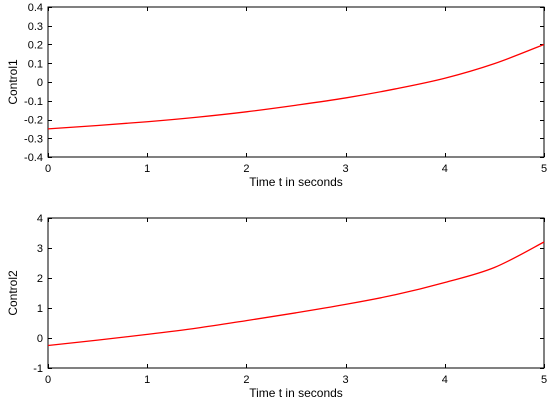 This screenshot has height=404, width=550. What do you see at coordinates (40, 219) in the screenshot?
I see `y-tick-label: 4` at bounding box center [40, 219].